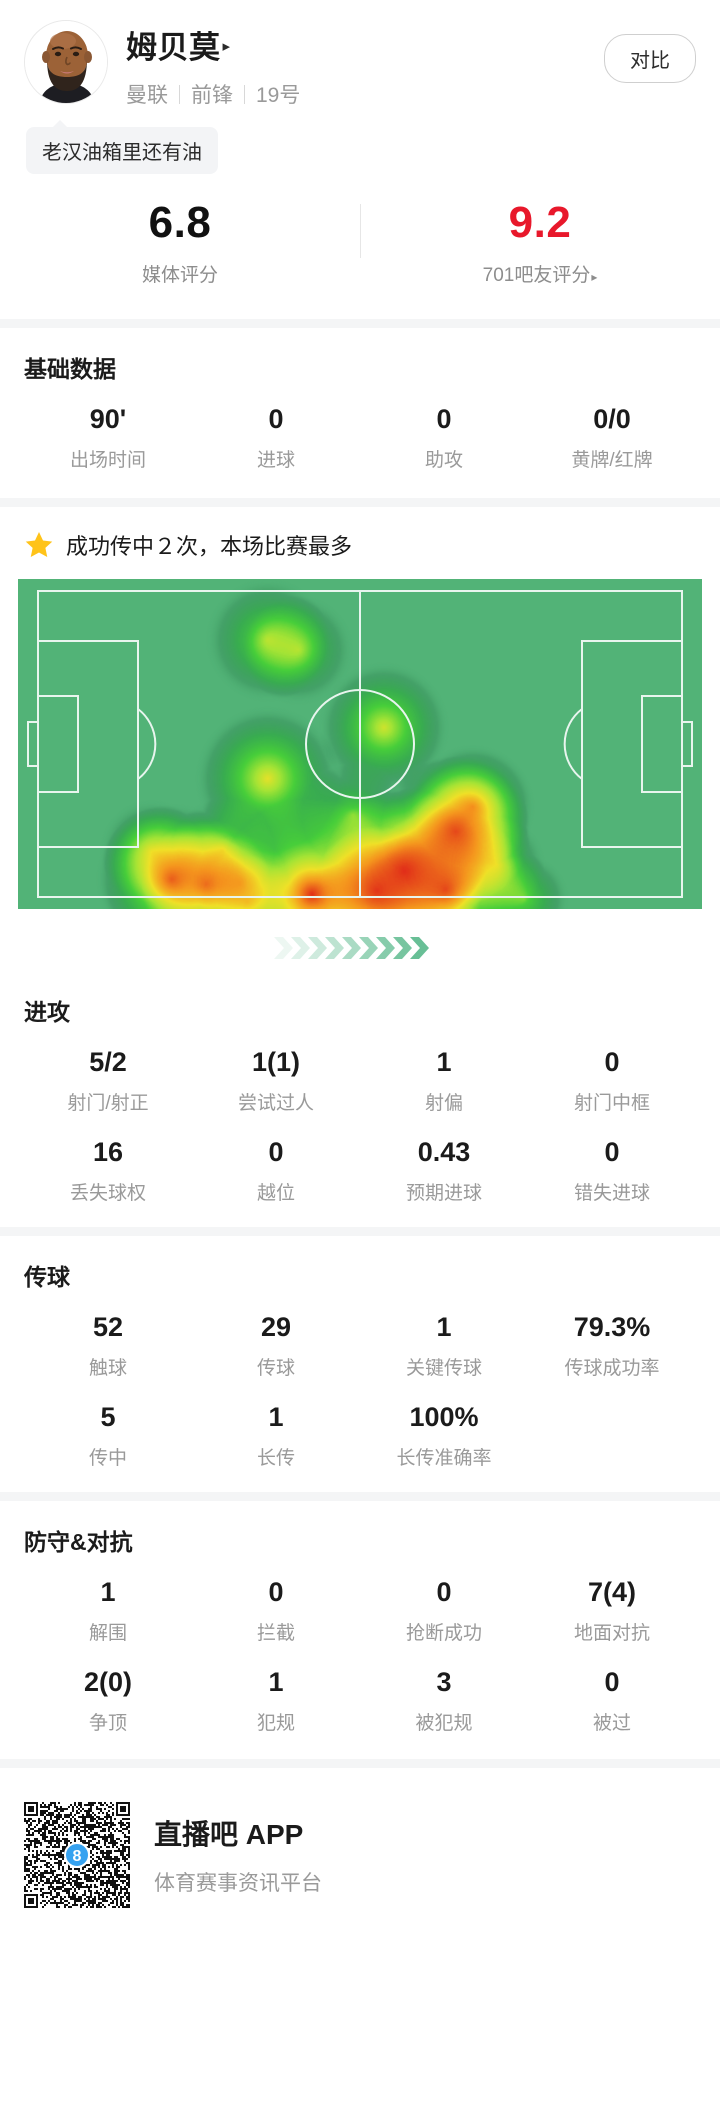 This screenshot has height=2128, width=720. What do you see at coordinates (276, 1606) in the screenshot?
I see `stat-cell: 0 拦截` at bounding box center [276, 1606].